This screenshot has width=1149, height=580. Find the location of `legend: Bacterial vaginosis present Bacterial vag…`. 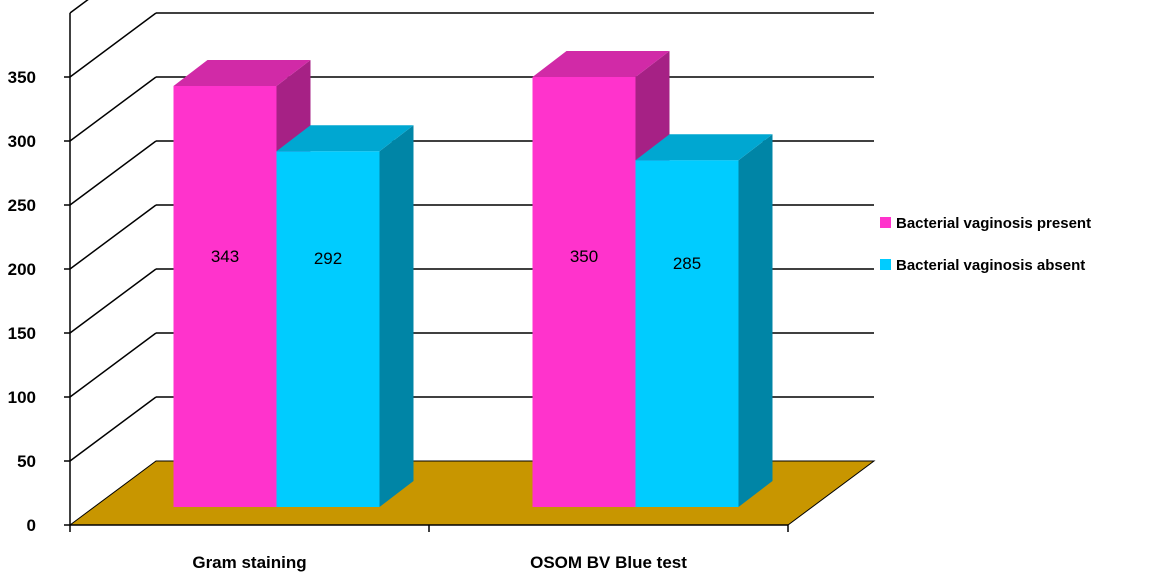

legend: Bacterial vaginosis present Bacterial vag… is located at coordinates (985, 244).